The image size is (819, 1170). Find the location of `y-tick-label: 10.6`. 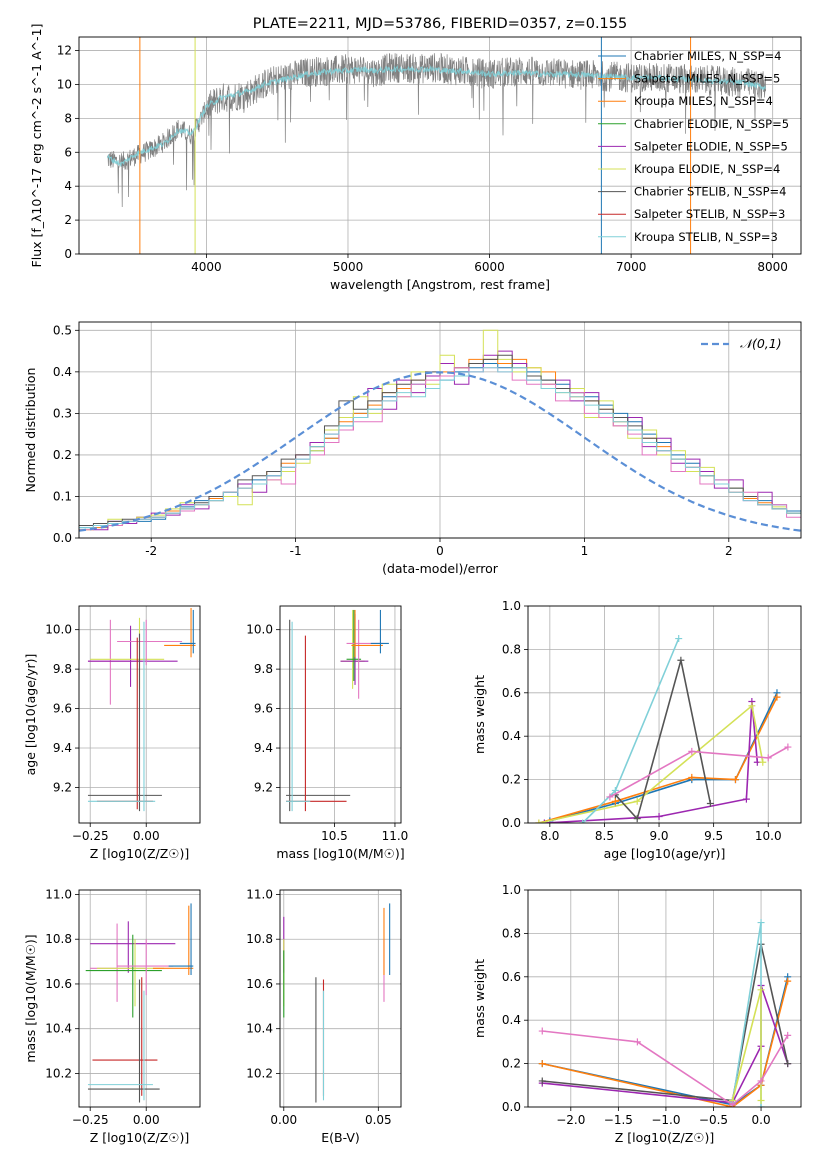

y-tick-label: 10.6 is located at coordinates (259, 984).